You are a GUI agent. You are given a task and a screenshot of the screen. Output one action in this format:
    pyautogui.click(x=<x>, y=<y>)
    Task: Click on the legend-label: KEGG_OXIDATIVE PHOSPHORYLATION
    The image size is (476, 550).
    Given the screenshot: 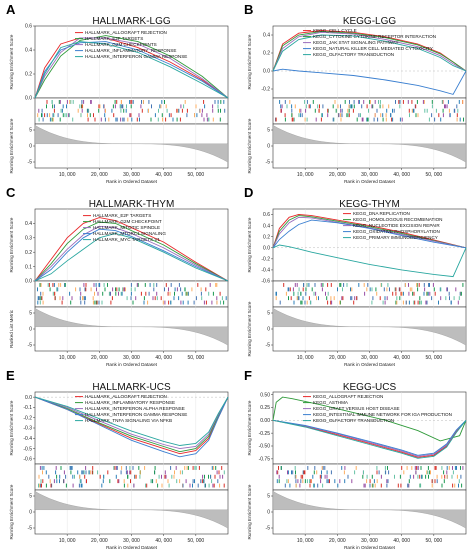 What is the action you would take?
    pyautogui.click(x=396, y=231)
    